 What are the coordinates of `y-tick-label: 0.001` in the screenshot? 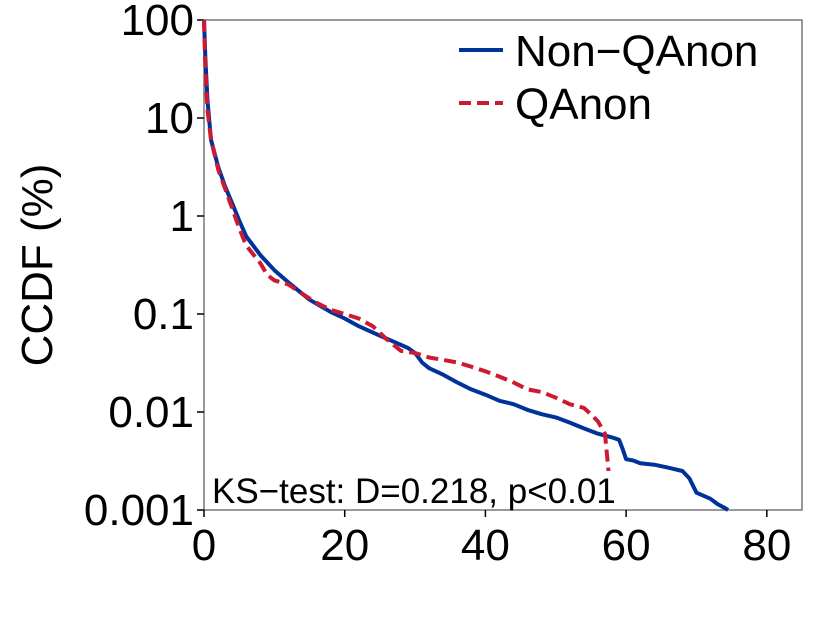 It's located at (139, 510).